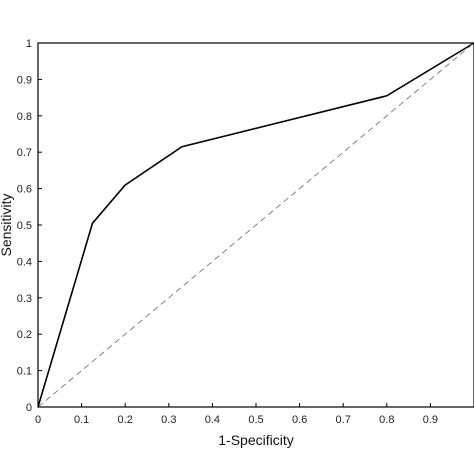 The width and height of the screenshot is (474, 474). I want to click on x-tick-label: 0.8, so click(386, 420).